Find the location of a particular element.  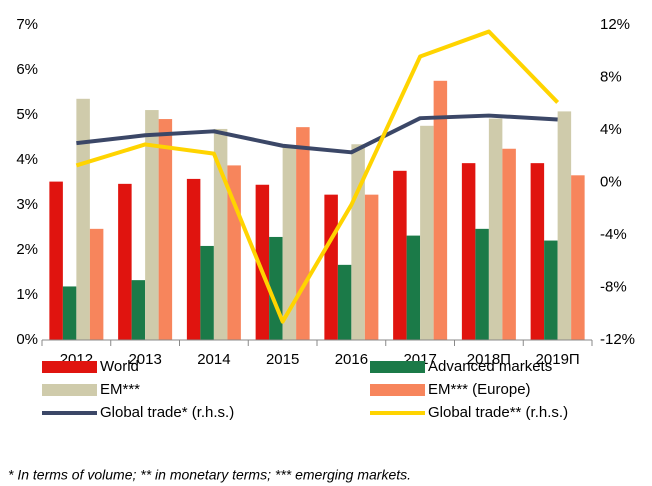

y2-tick-label: -8% is located at coordinates (613, 286).